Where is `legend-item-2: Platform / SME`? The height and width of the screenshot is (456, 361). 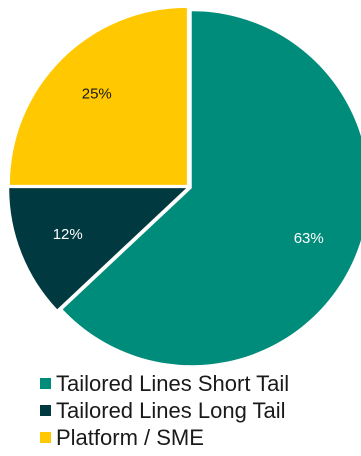
legend-item-2: Platform / SME is located at coordinates (164, 437).